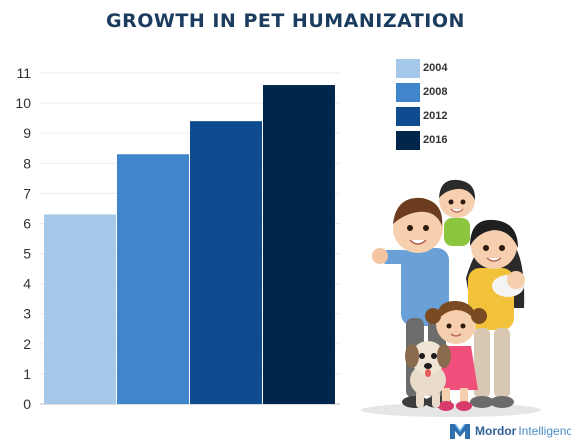 This screenshot has height=447, width=571. Describe the element at coordinates (27, 284) in the screenshot. I see `y-tick-label: 4` at that location.